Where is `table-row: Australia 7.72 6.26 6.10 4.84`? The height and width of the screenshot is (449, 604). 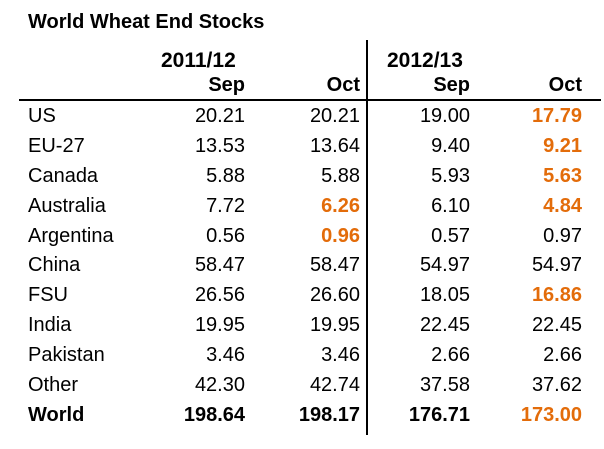
table-row: Australia 7.72 6.26 6.10 4.84 is located at coordinates (302, 207).